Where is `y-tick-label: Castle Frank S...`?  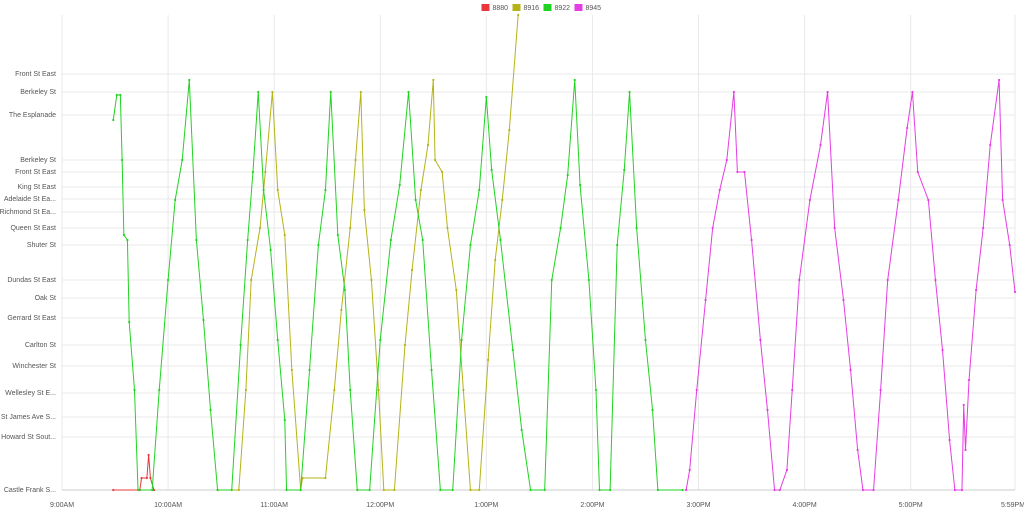
y-tick-label: Castle Frank S... is located at coordinates (30, 490).